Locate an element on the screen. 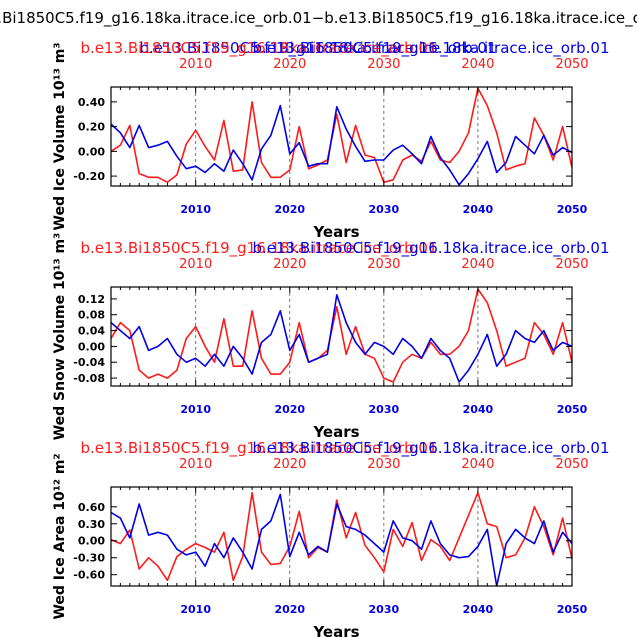  y-tick-label: 0.40 is located at coordinates (91, 102).